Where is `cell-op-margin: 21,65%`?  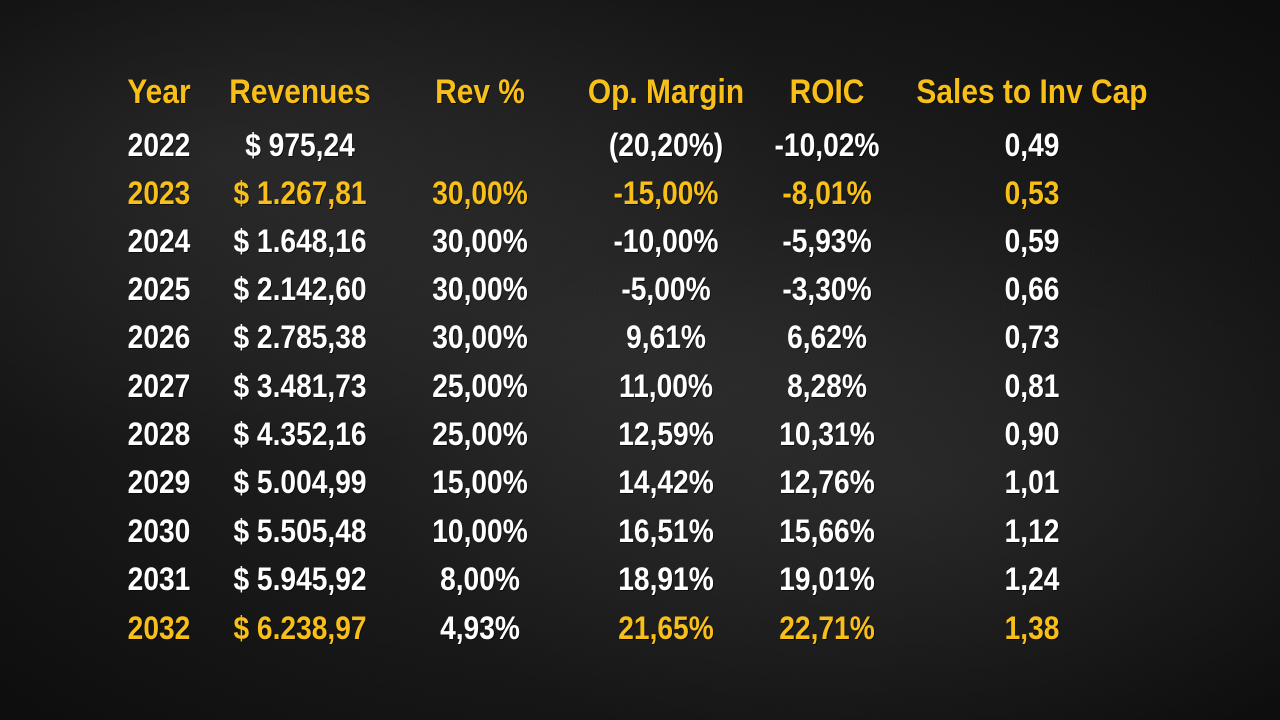 cell-op-margin: 21,65% is located at coordinates (666, 628).